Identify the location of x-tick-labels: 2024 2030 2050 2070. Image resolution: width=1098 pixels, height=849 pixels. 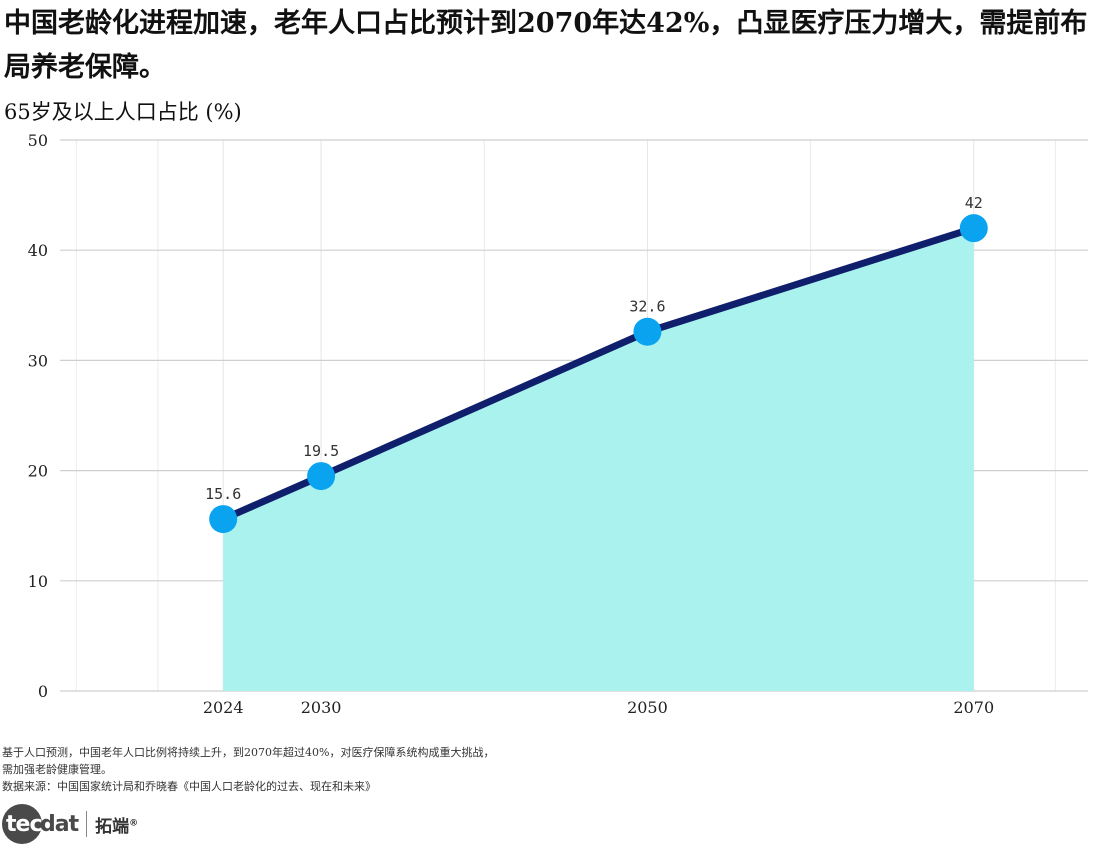
(598, 707).